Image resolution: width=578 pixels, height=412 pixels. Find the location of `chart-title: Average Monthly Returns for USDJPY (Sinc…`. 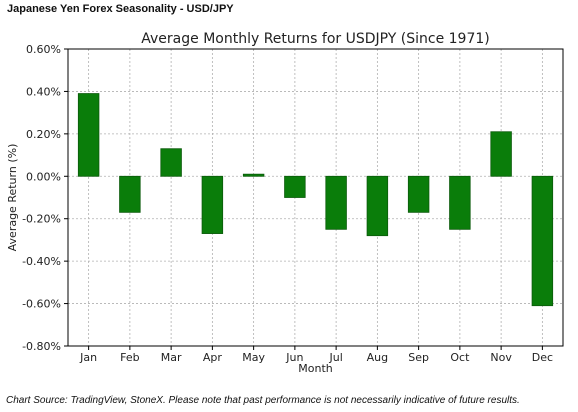

chart-title: Average Monthly Returns for USDJPY (Sinc… is located at coordinates (315, 39).